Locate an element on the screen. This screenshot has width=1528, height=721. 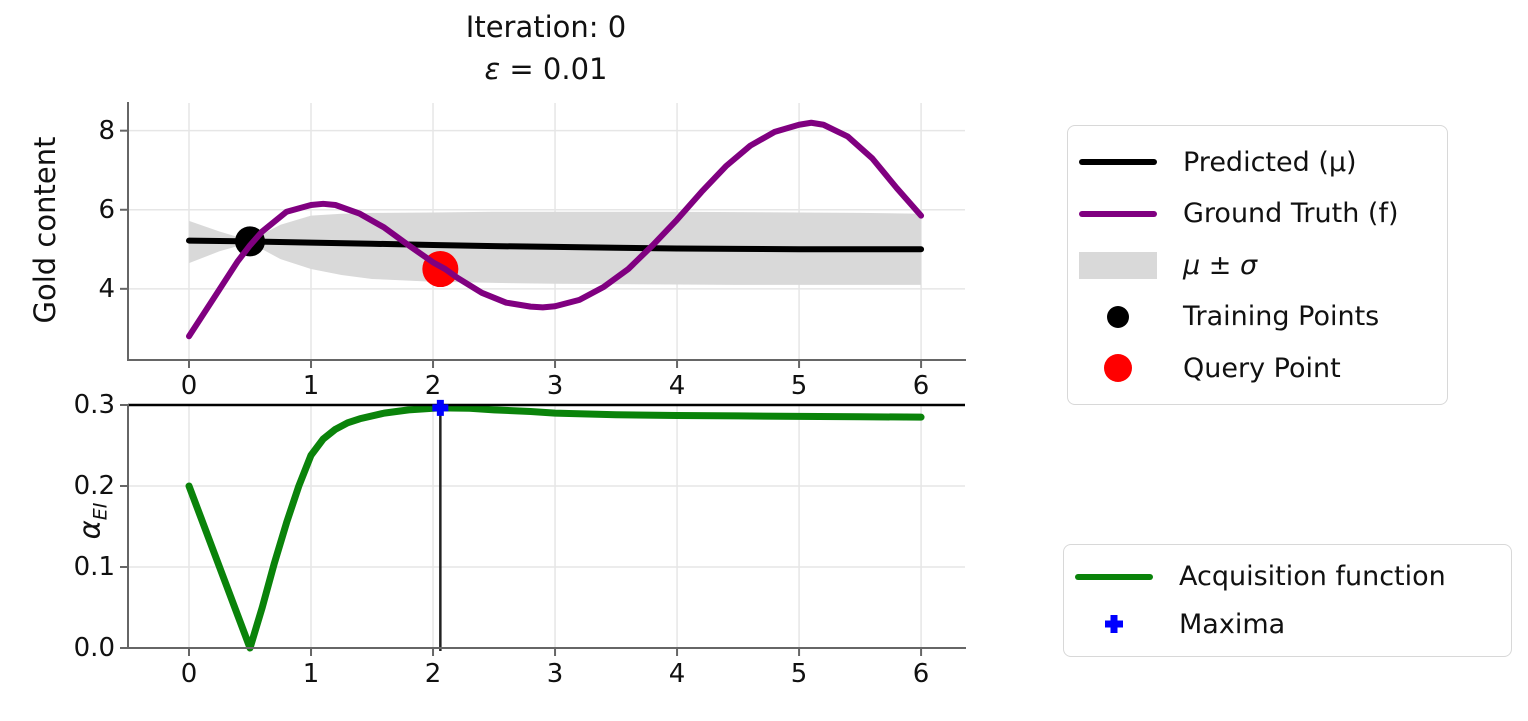
legend-label: Maxima is located at coordinates (1232, 624).